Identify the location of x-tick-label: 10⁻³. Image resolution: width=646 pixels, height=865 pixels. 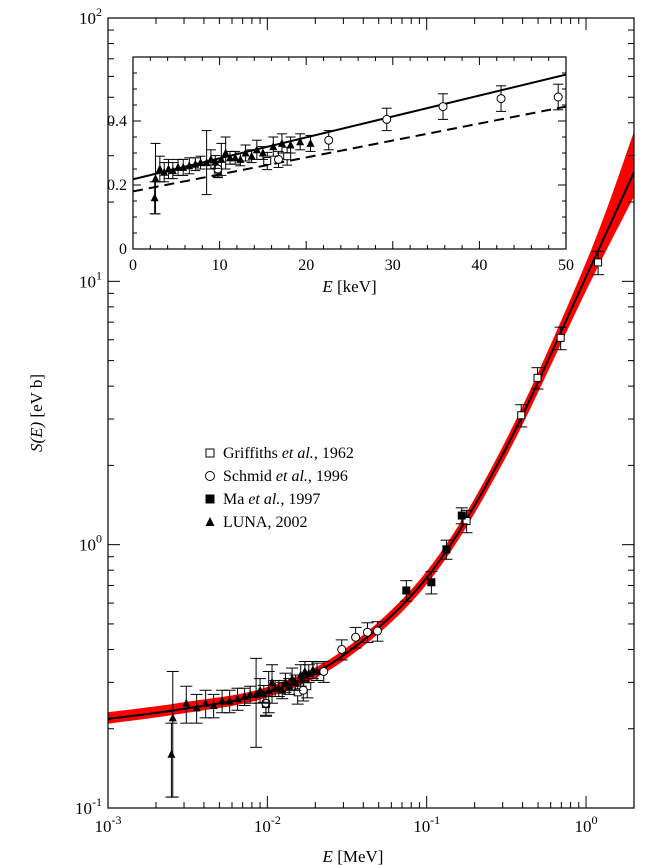
(108, 824).